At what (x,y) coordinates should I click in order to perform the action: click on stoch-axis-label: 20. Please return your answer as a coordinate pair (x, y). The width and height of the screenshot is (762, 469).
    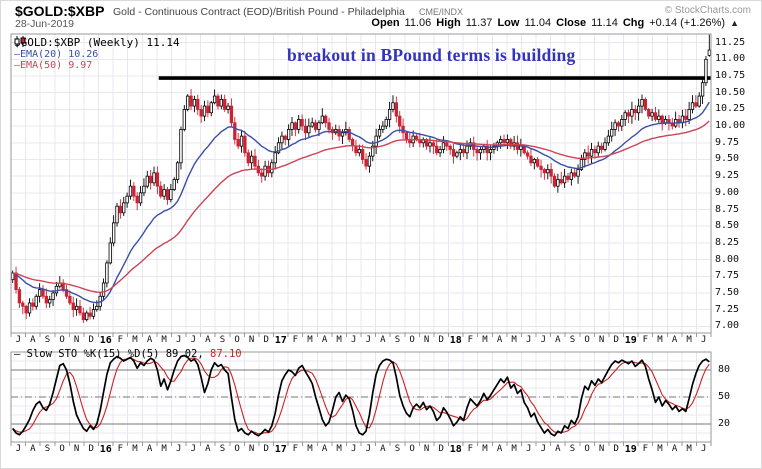
    Looking at the image, I should click on (724, 423).